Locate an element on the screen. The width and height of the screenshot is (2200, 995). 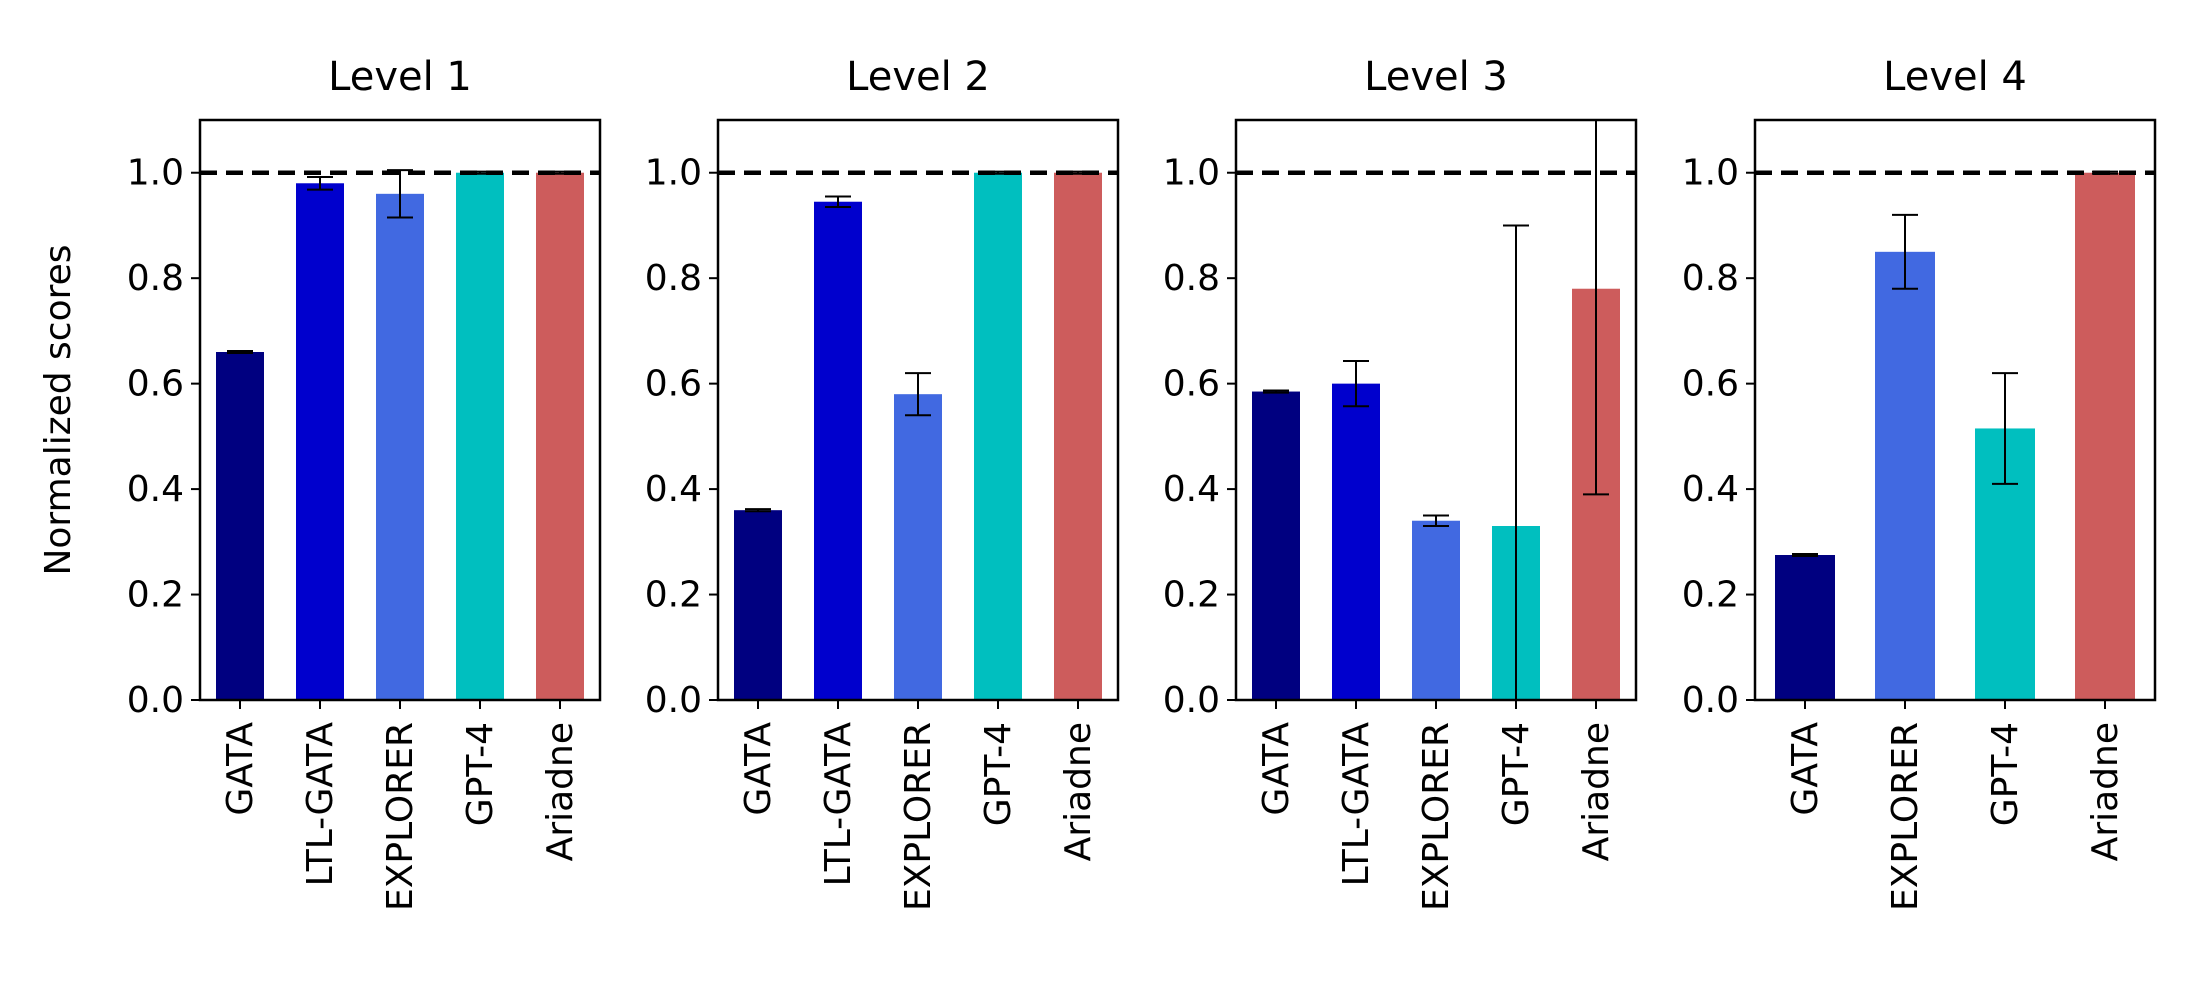
chart-title: Level 4 is located at coordinates (1955, 77).